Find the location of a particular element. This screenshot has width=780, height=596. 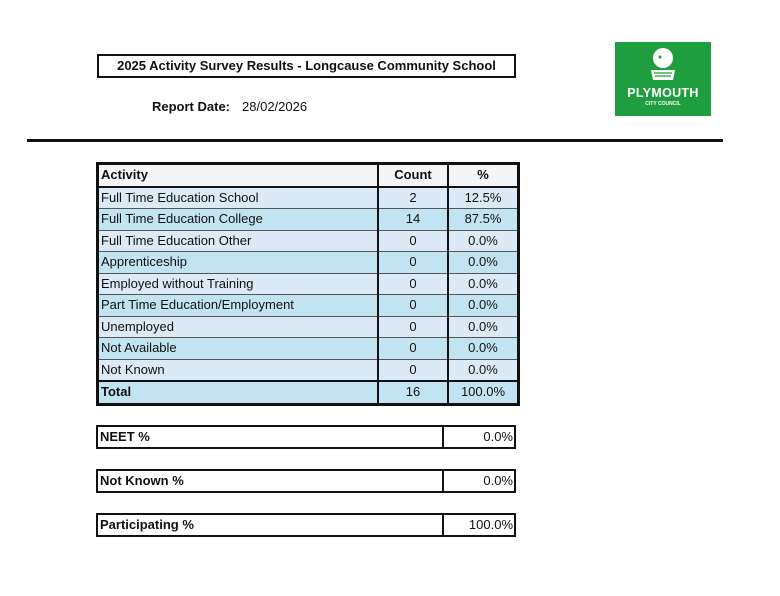

table-row: Full Time Education College 14 87.5% is located at coordinates (308, 219).